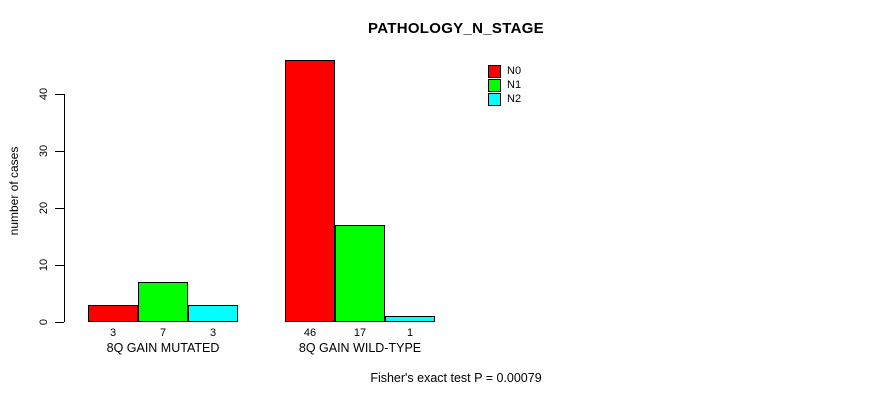  I want to click on y-axis-line, so click(64, 208).